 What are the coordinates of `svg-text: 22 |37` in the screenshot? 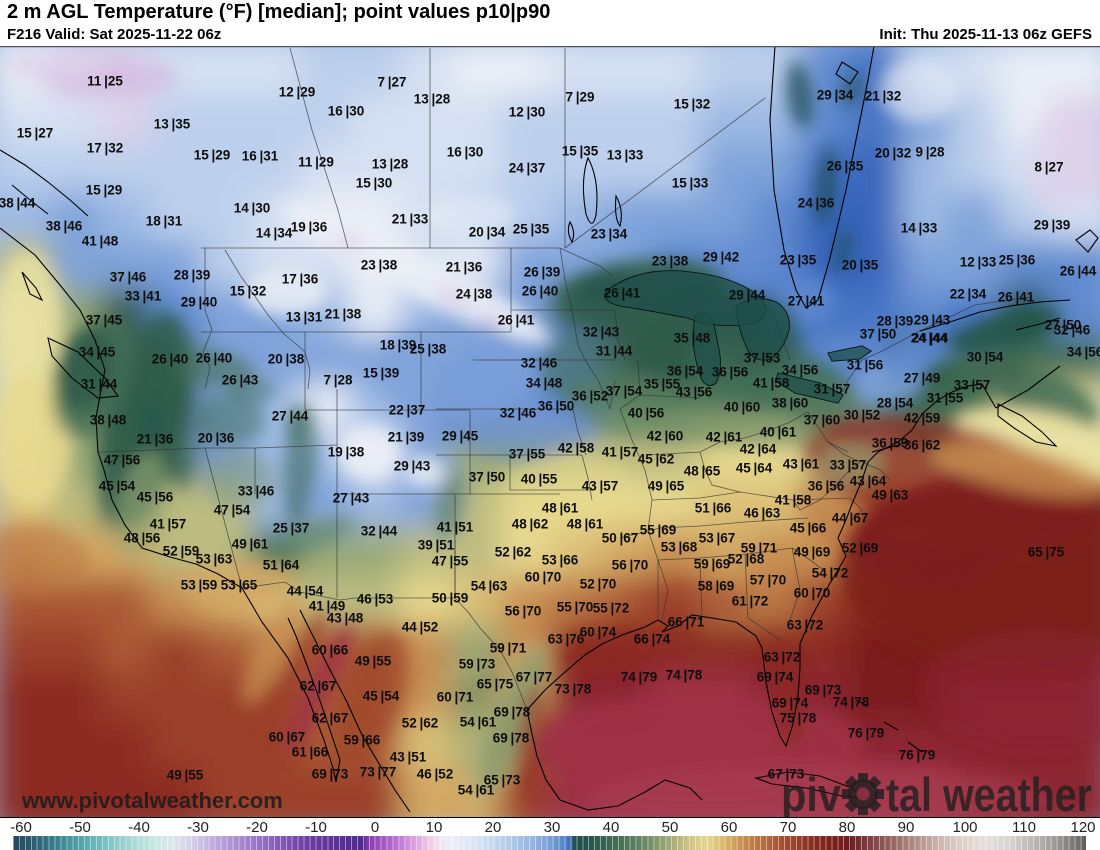 It's located at (407, 410).